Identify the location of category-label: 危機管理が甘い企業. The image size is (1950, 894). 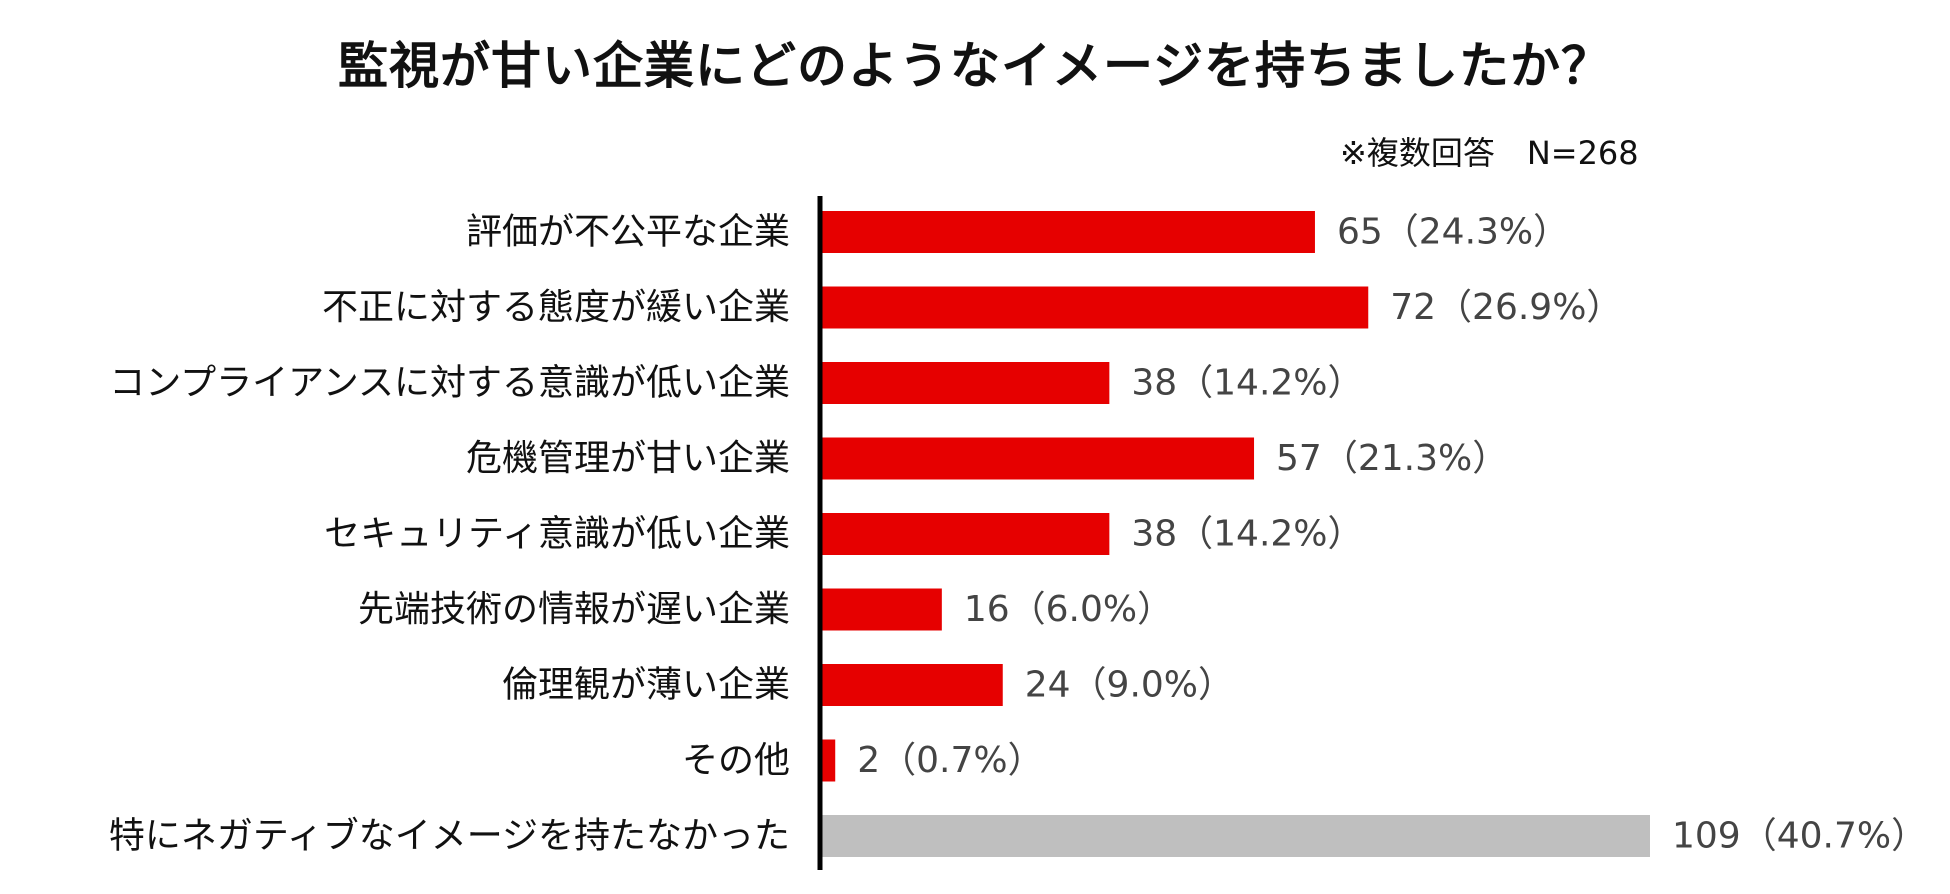
(628, 458).